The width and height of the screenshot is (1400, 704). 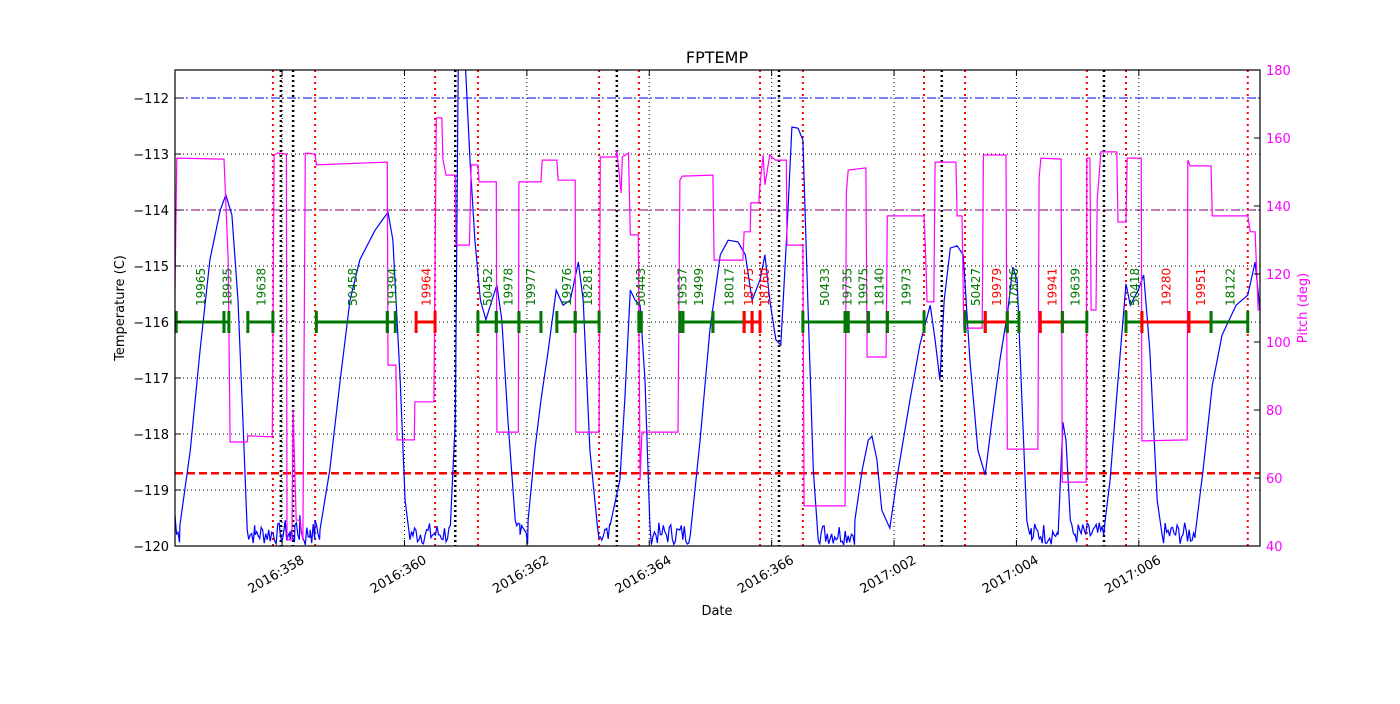 What do you see at coordinates (848, 287) in the screenshot?
I see `obsid-label: 19735` at bounding box center [848, 287].